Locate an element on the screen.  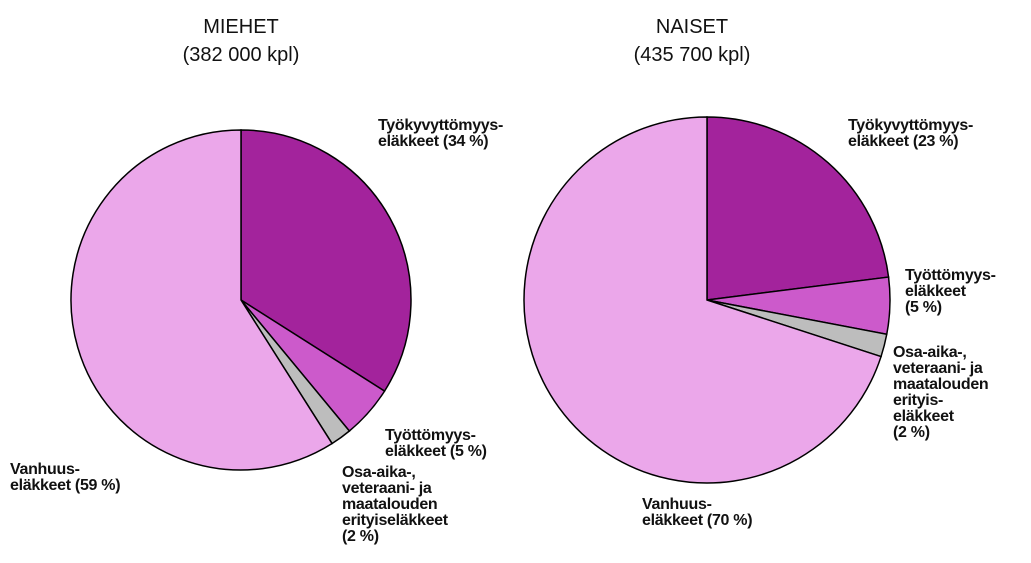
chart-subtitle: (435 700 kpl) is located at coordinates (692, 55).